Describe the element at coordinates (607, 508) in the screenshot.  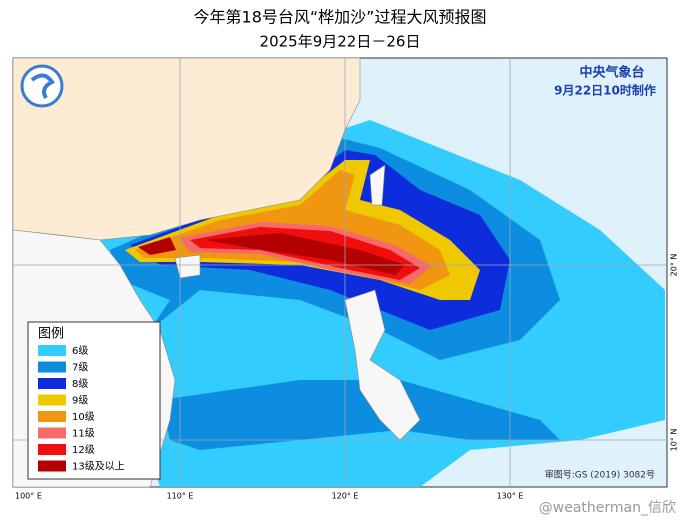
I see `watermark: @weatherman_信欣` at that location.